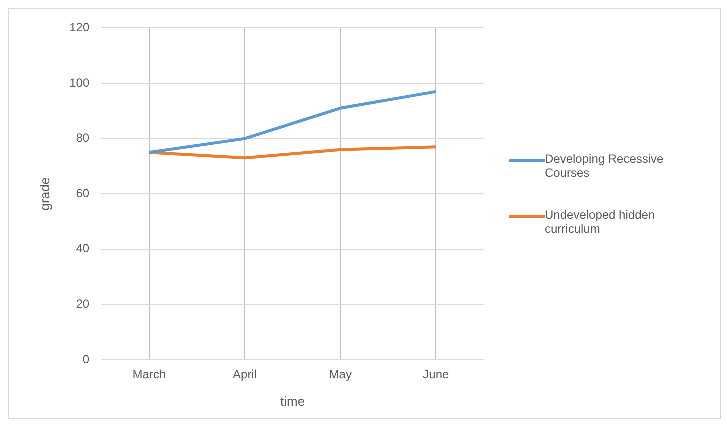 The image size is (727, 425). Describe the element at coordinates (83, 249) in the screenshot. I see `y-tick-label: 40` at that location.